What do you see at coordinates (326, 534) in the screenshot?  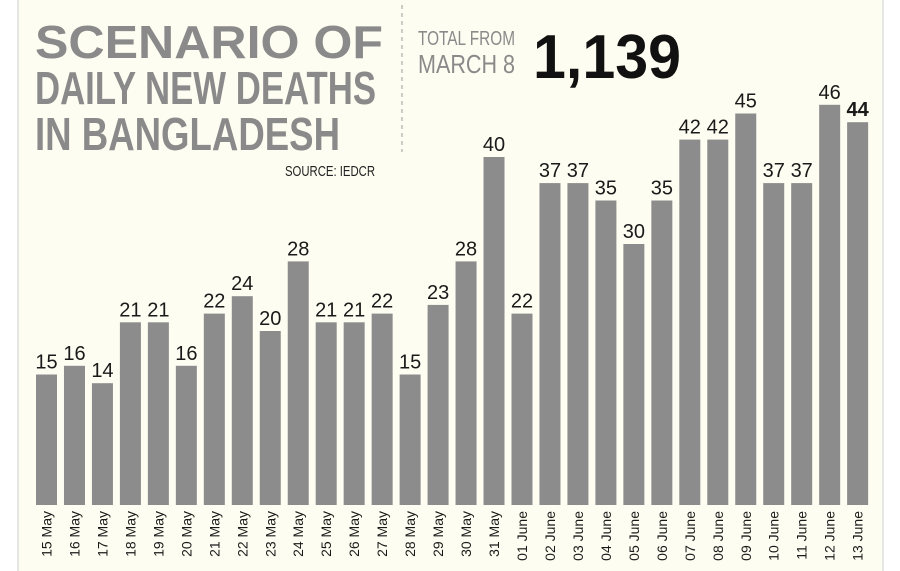 I see `x-tick-label: 25 May` at bounding box center [326, 534].